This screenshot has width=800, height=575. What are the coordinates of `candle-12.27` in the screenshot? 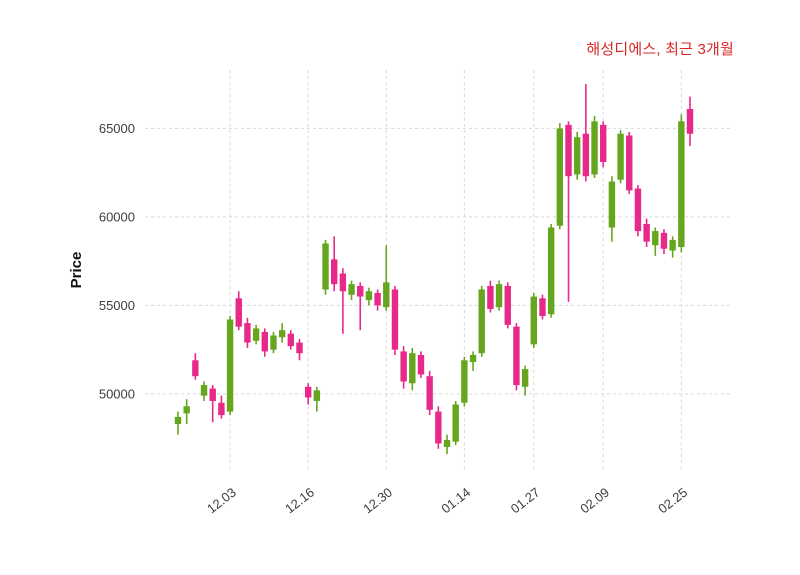 It's located at (377, 300).